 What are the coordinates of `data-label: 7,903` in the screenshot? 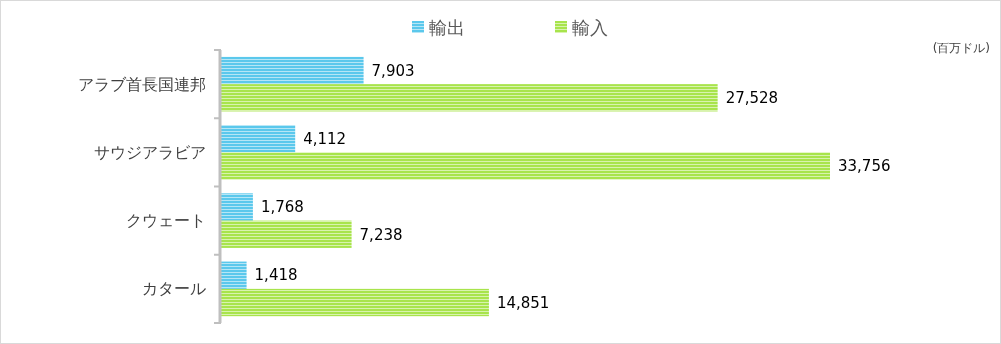 It's located at (393, 70).